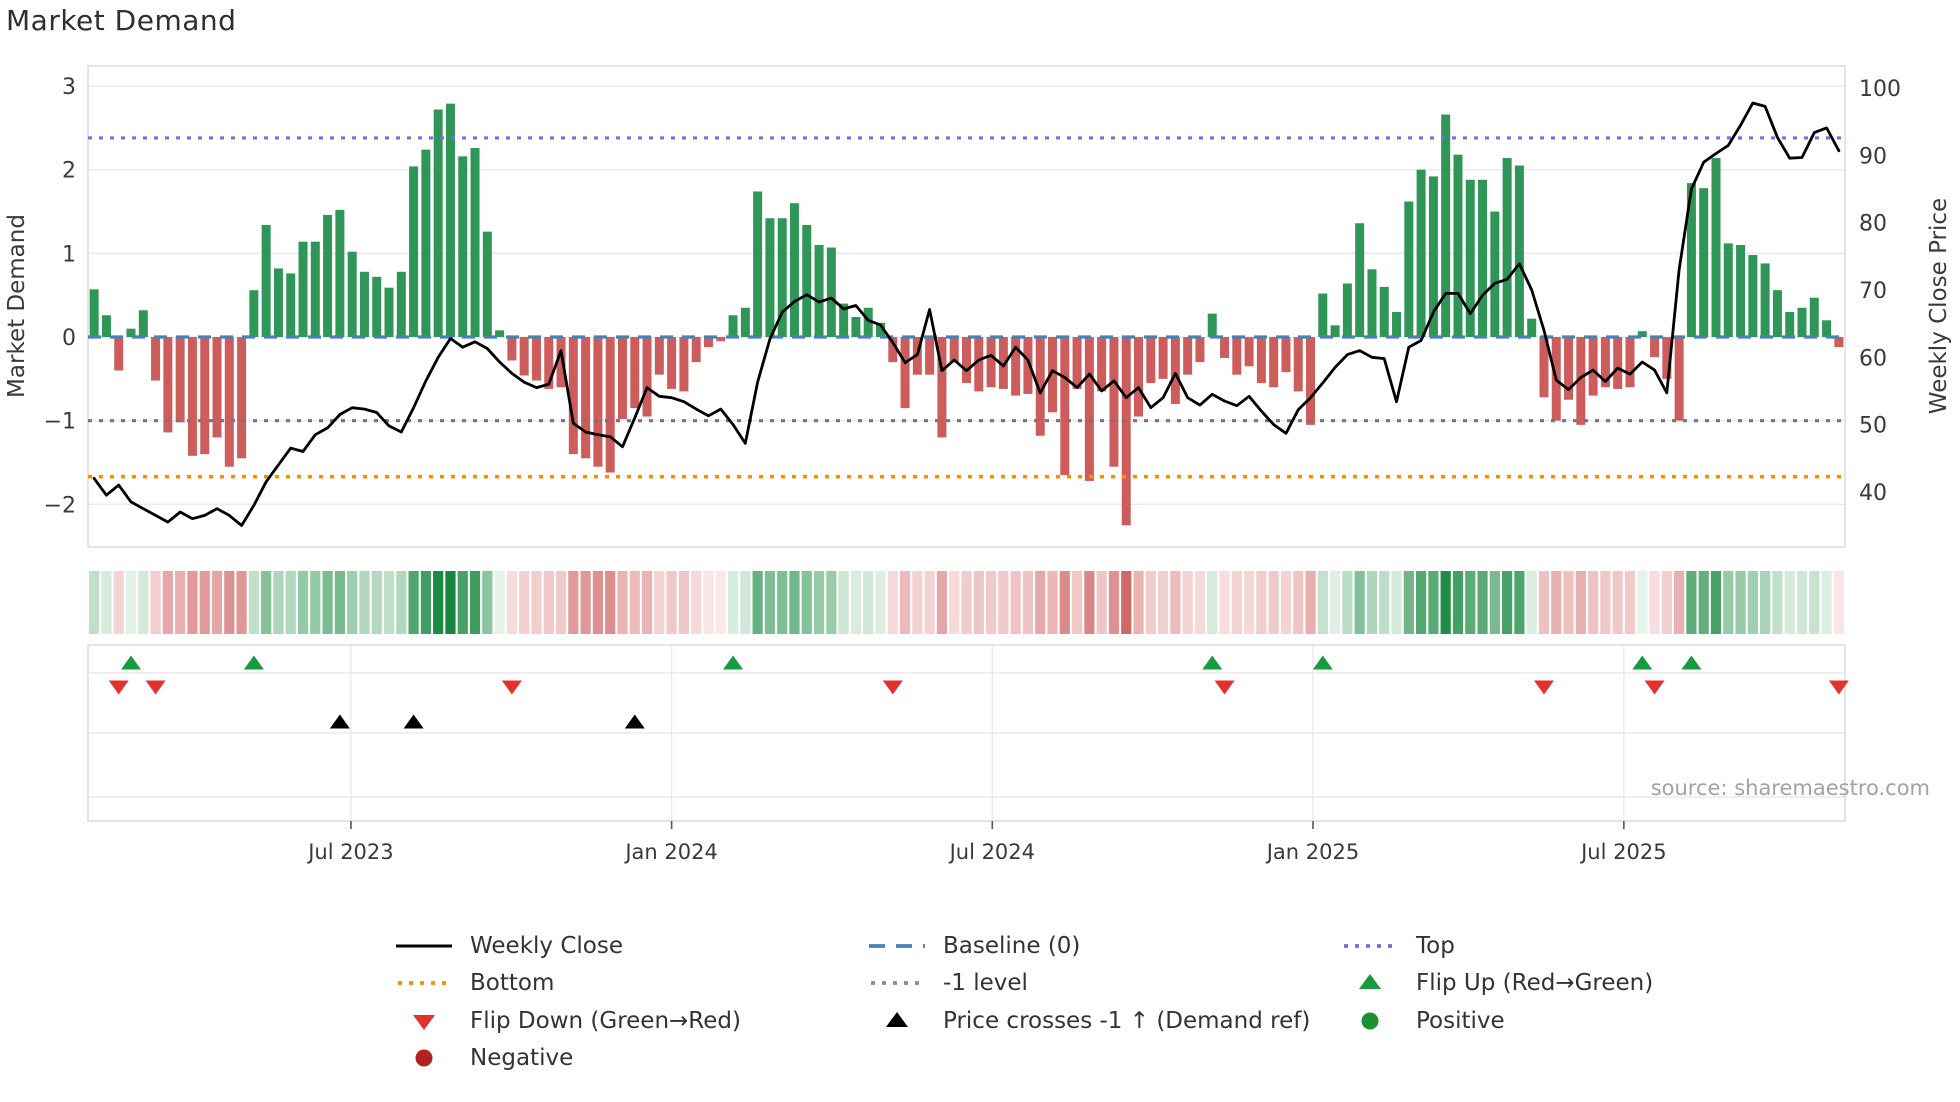 The height and width of the screenshot is (1102, 1960). I want to click on legend-item: Weekly Close, so click(566, 946).